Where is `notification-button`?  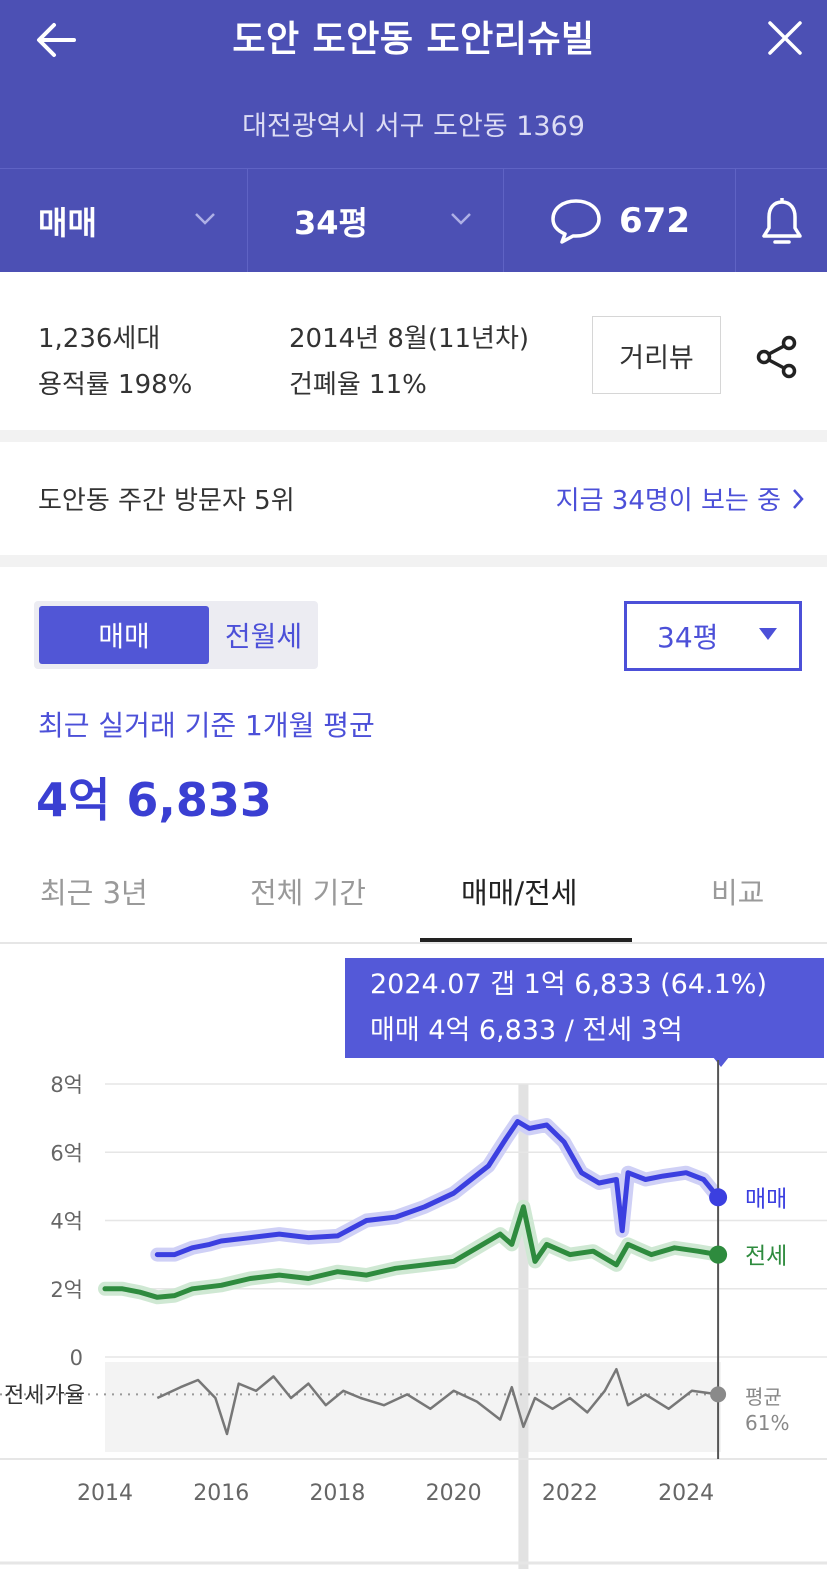 notification-button is located at coordinates (781, 220).